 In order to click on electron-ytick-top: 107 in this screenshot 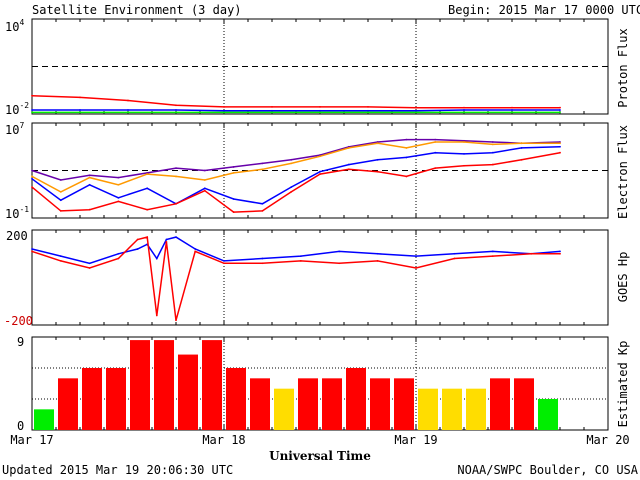, I will do `click(14, 129)`.